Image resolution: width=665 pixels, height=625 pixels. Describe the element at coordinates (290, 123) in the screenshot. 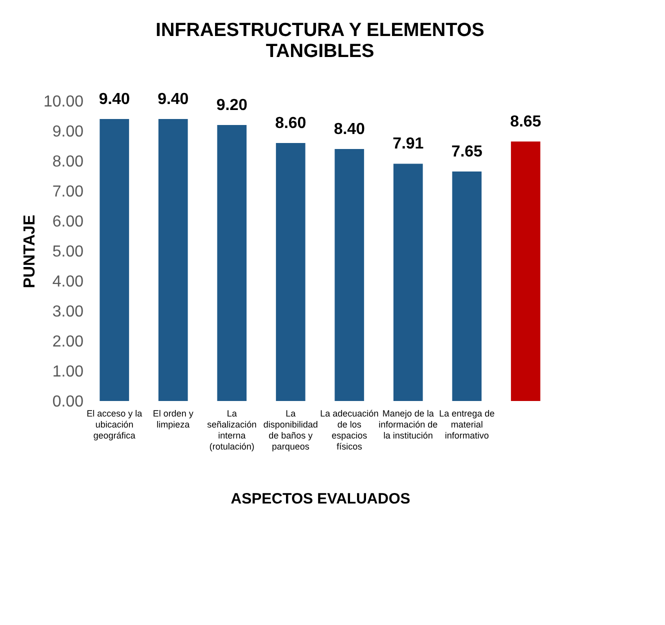

I see `data-label: 8.60` at that location.